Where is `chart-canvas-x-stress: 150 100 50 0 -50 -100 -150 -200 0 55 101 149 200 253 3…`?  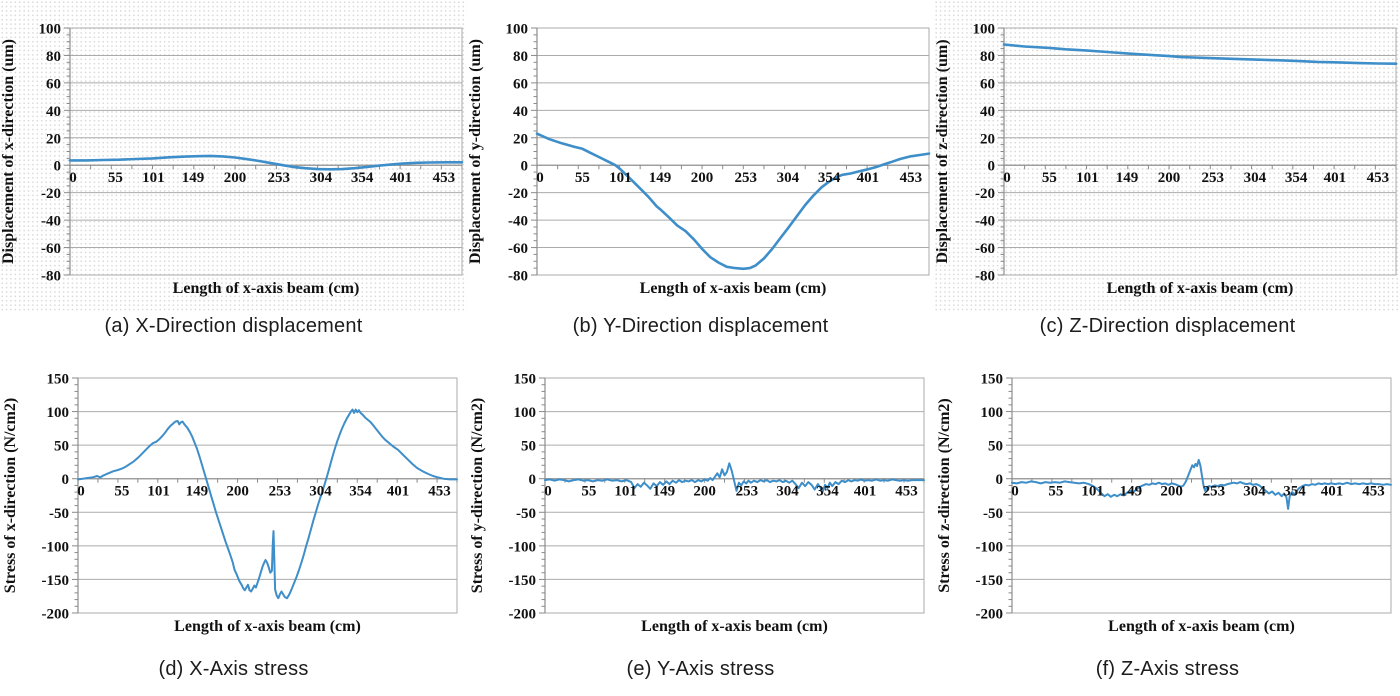 chart-canvas-x-stress: 150 100 50 0 -50 -100 -150 -200 0 55 101 149 200 253 3… is located at coordinates (230, 503).